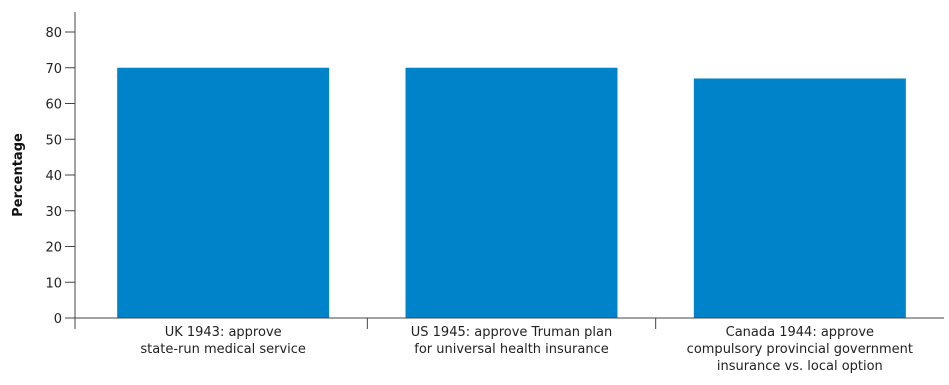  What do you see at coordinates (18, 175) in the screenshot?
I see `y-axis-label: Percentage` at bounding box center [18, 175].